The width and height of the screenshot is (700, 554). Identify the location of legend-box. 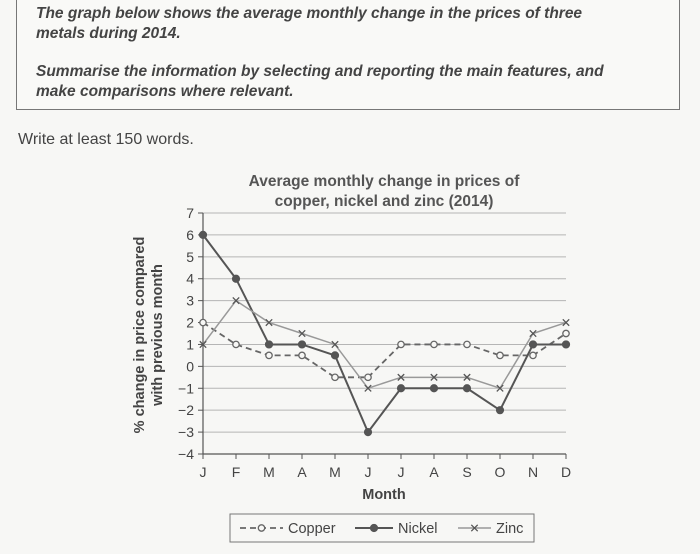
(382, 528).